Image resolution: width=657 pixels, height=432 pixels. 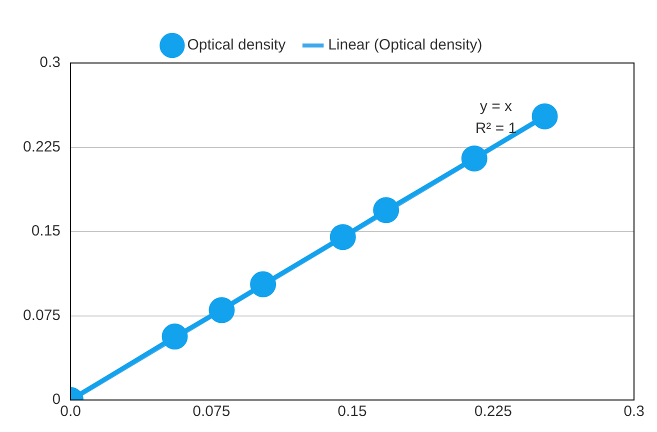 What do you see at coordinates (496, 129) in the screenshot?
I see `annotation: R² = 1` at bounding box center [496, 129].